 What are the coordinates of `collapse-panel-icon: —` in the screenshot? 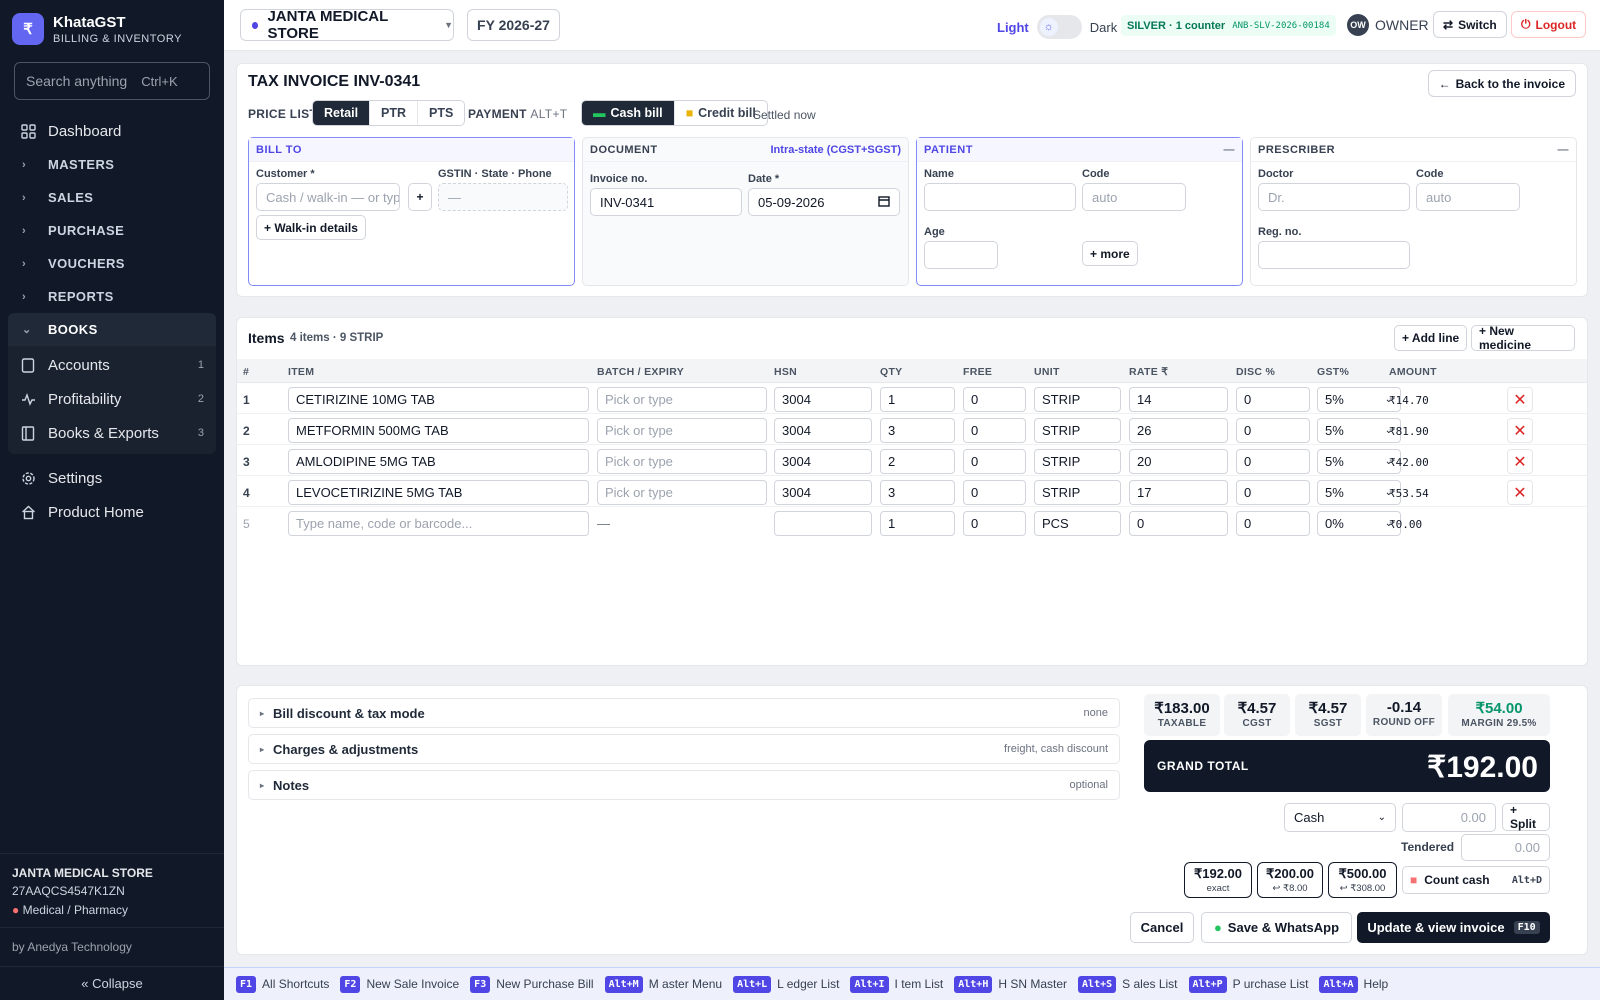 It's located at (1563, 149).